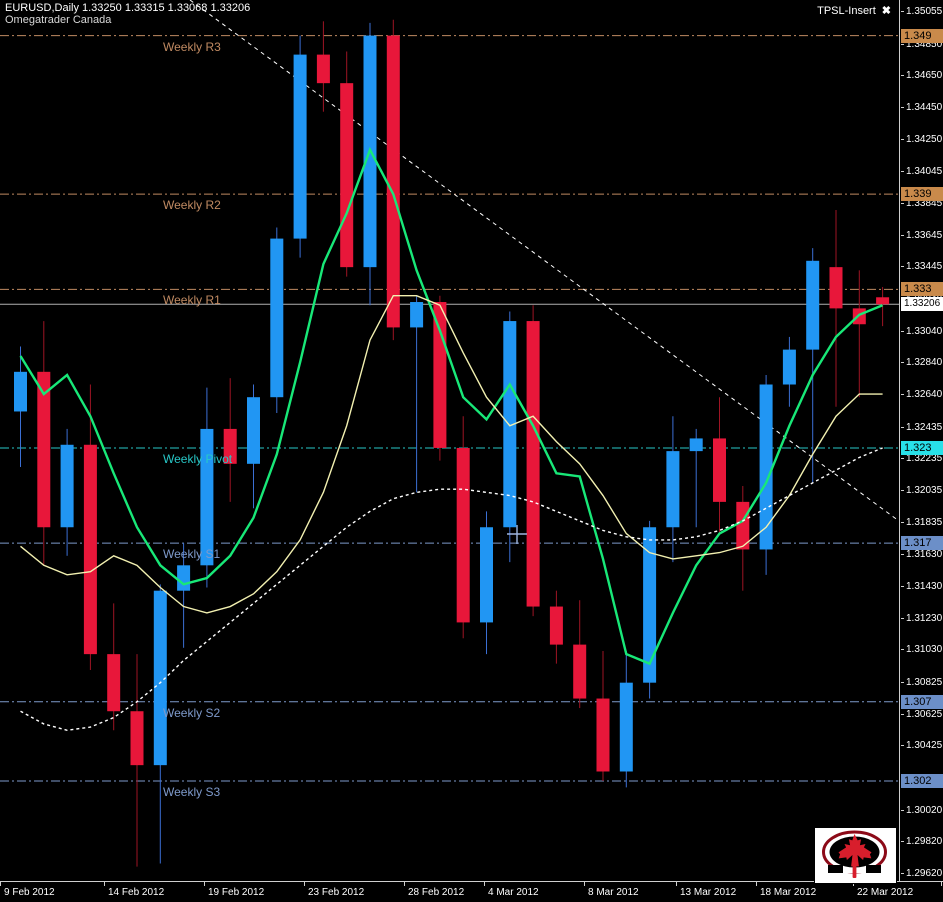 This screenshot has height=902, width=943. I want to click on pivot-label-weekly-r2: Weekly R2, so click(192, 205).